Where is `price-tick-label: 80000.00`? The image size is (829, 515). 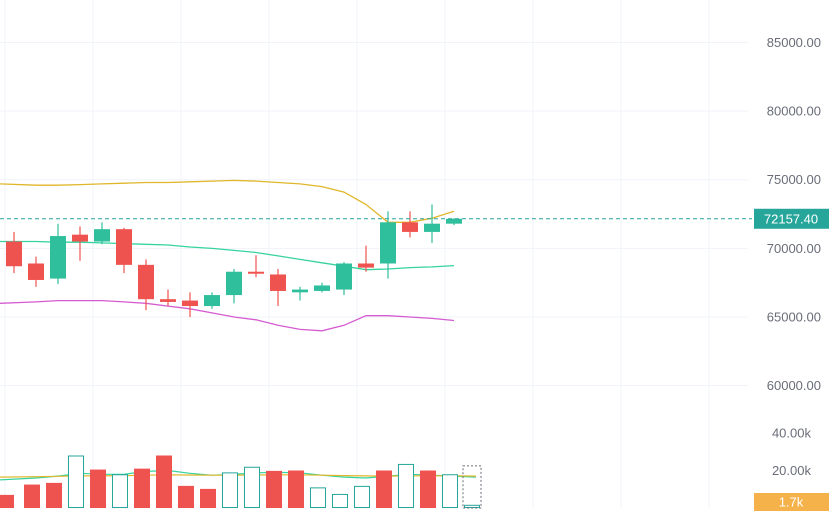
price-tick-label: 80000.00 is located at coordinates (794, 111).